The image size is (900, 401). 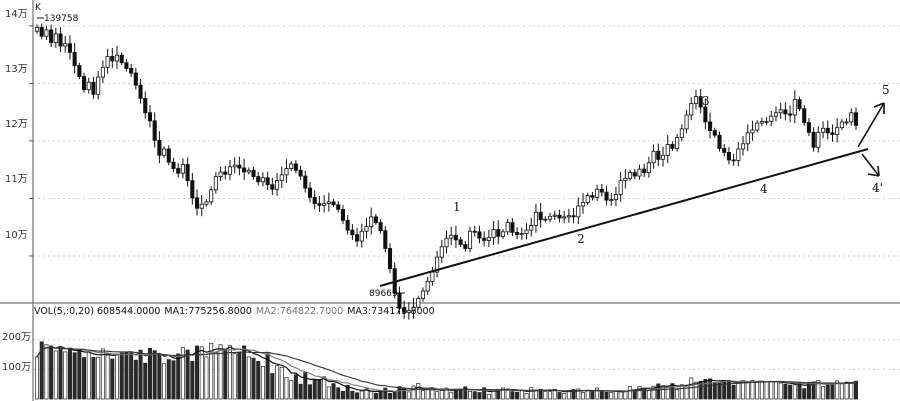 I want to click on volume-ma3-line, so click(x=446, y=369).